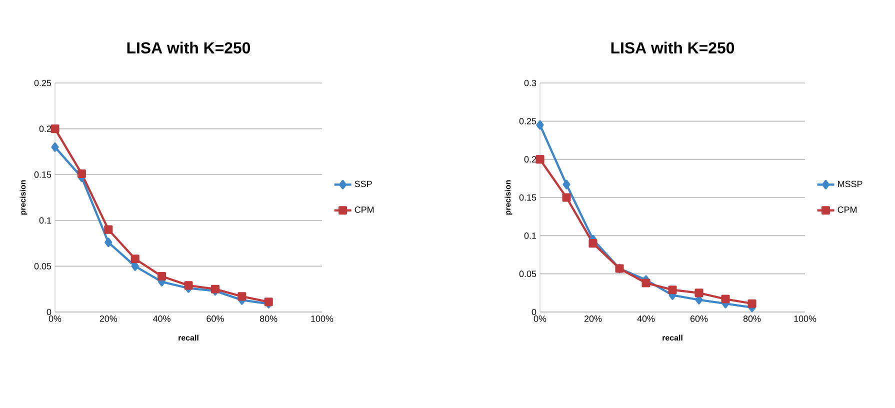 Image resolution: width=895 pixels, height=408 pixels. Describe the element at coordinates (850, 184) in the screenshot. I see `legend-label: MSSP` at that location.